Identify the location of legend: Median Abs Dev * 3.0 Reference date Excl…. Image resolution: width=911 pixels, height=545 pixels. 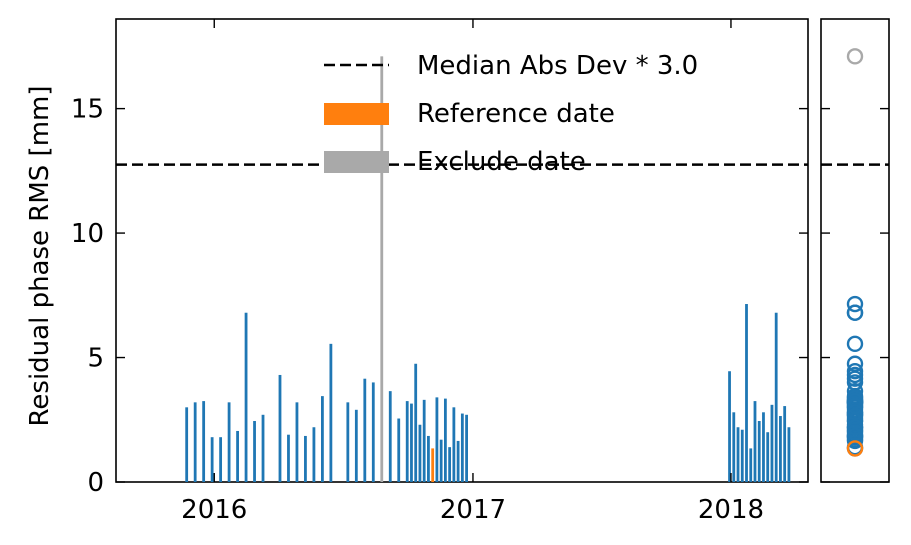
(511, 114).